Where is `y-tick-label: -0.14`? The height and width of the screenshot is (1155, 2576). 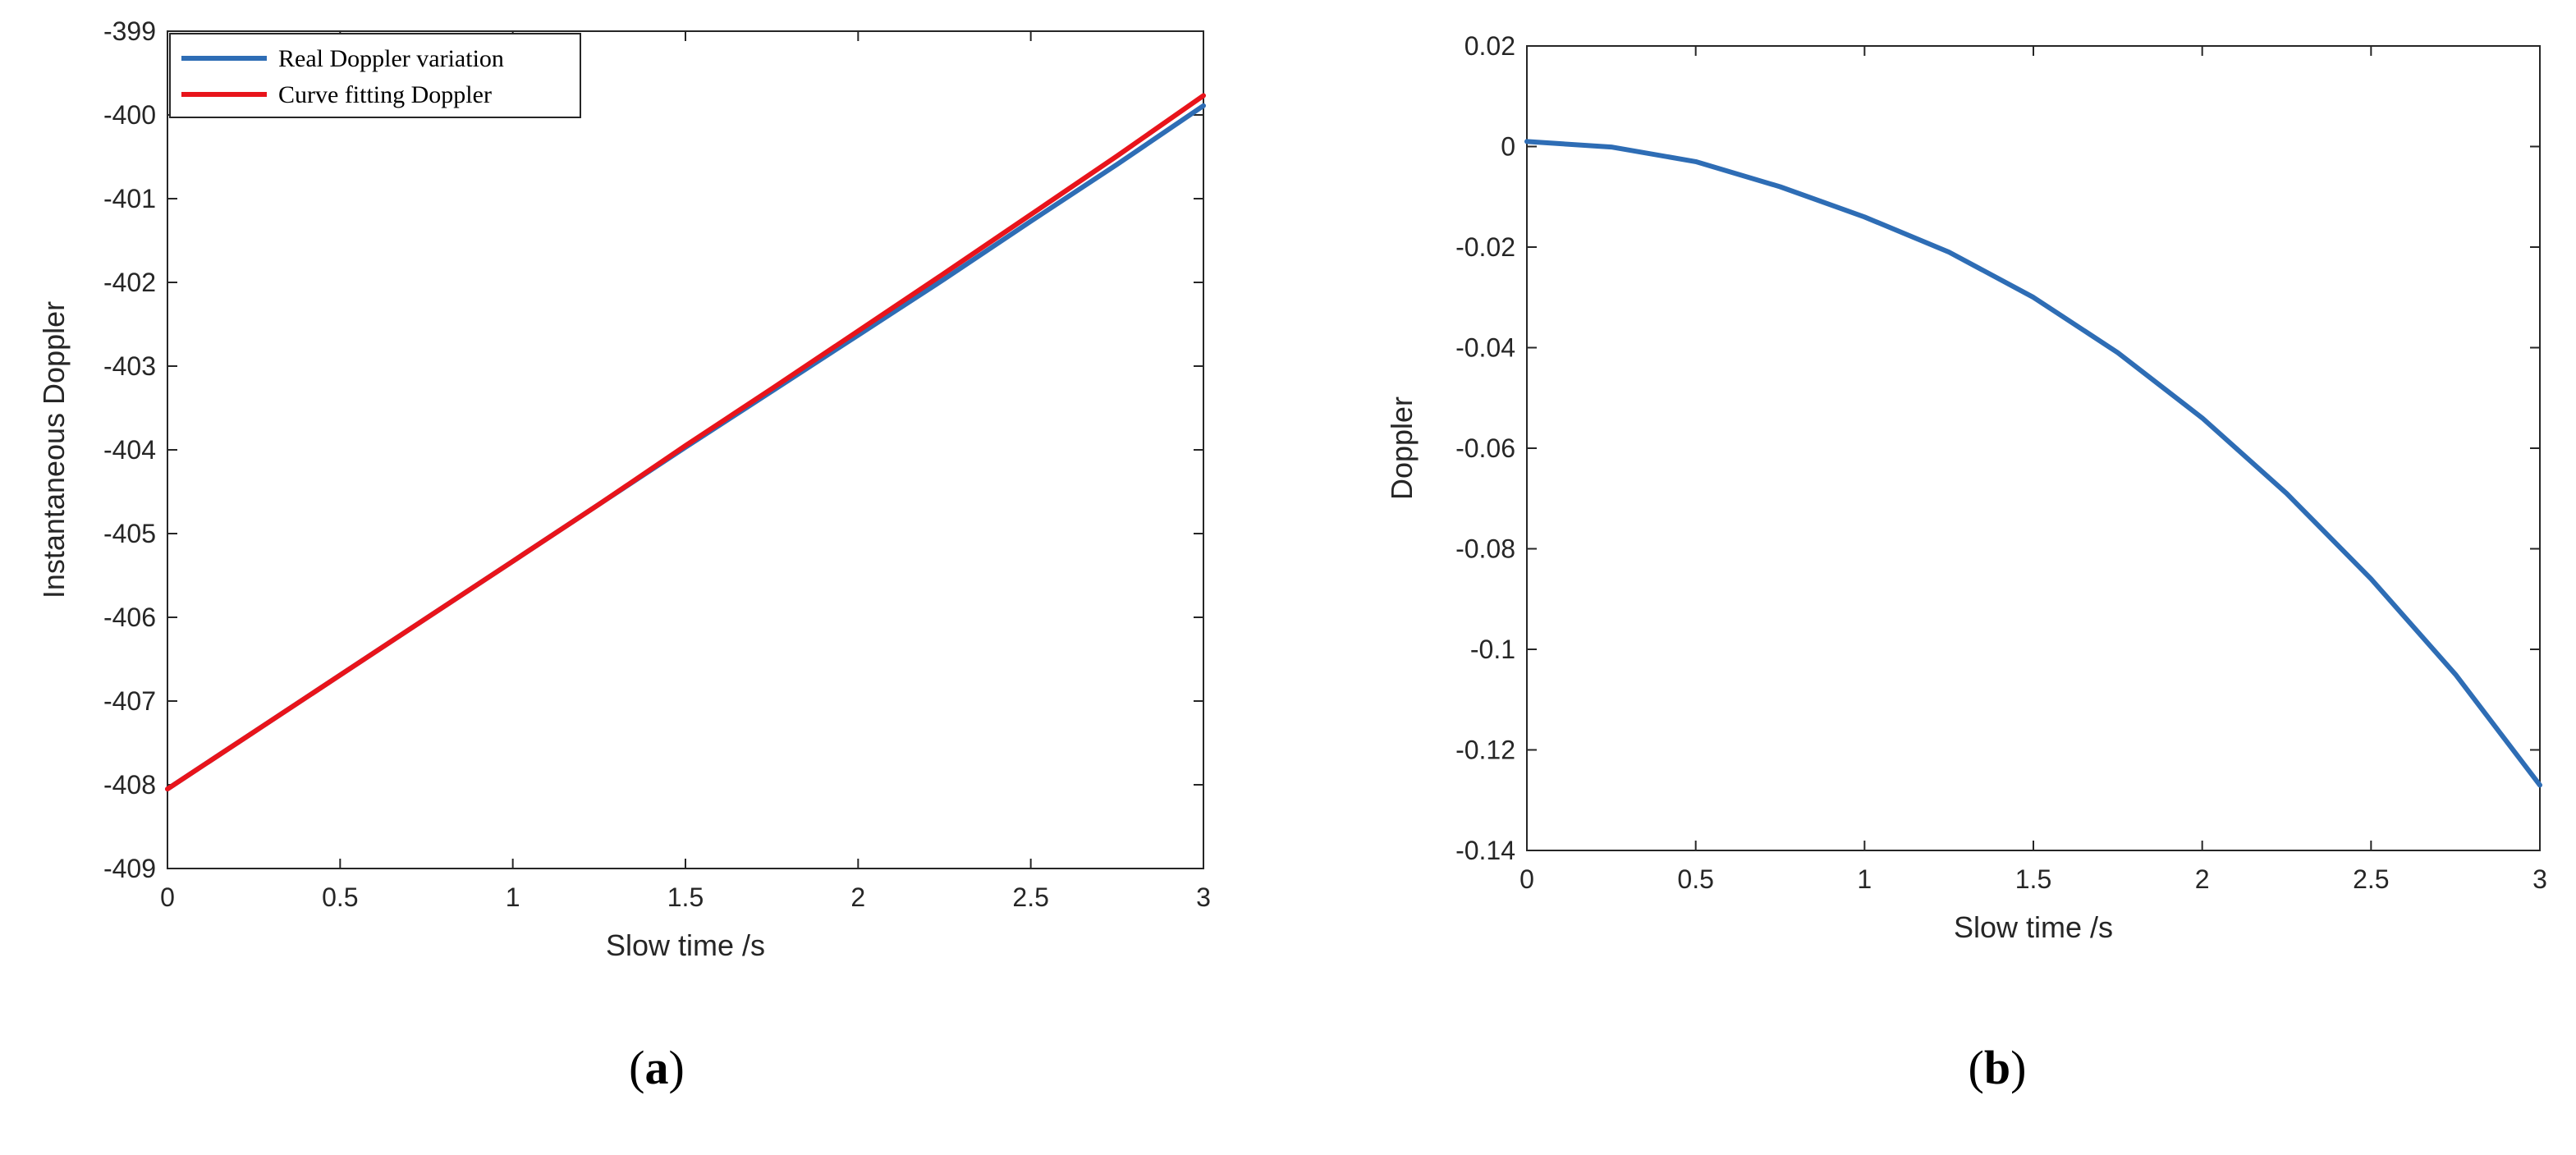 y-tick-label: -0.14 is located at coordinates (1485, 851).